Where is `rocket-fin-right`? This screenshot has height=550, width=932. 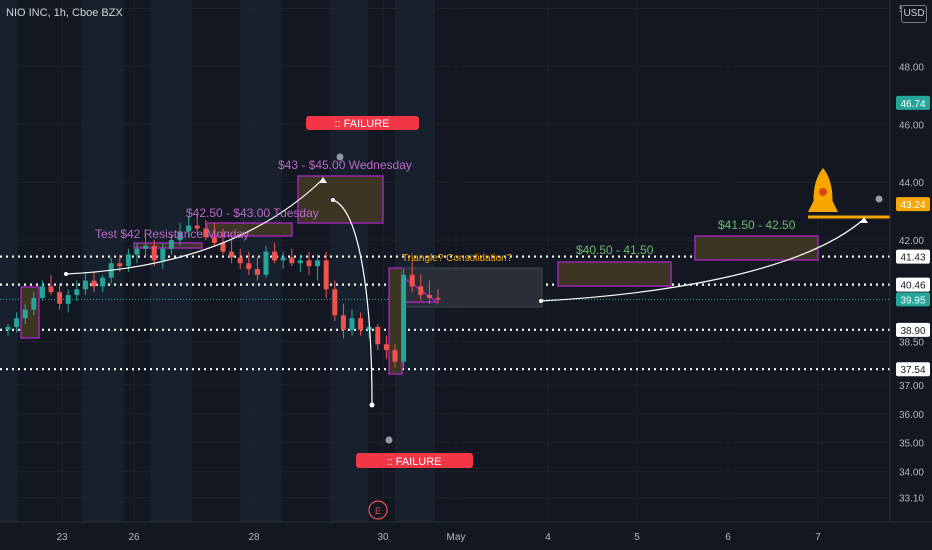 rocket-fin-right is located at coordinates (834, 205).